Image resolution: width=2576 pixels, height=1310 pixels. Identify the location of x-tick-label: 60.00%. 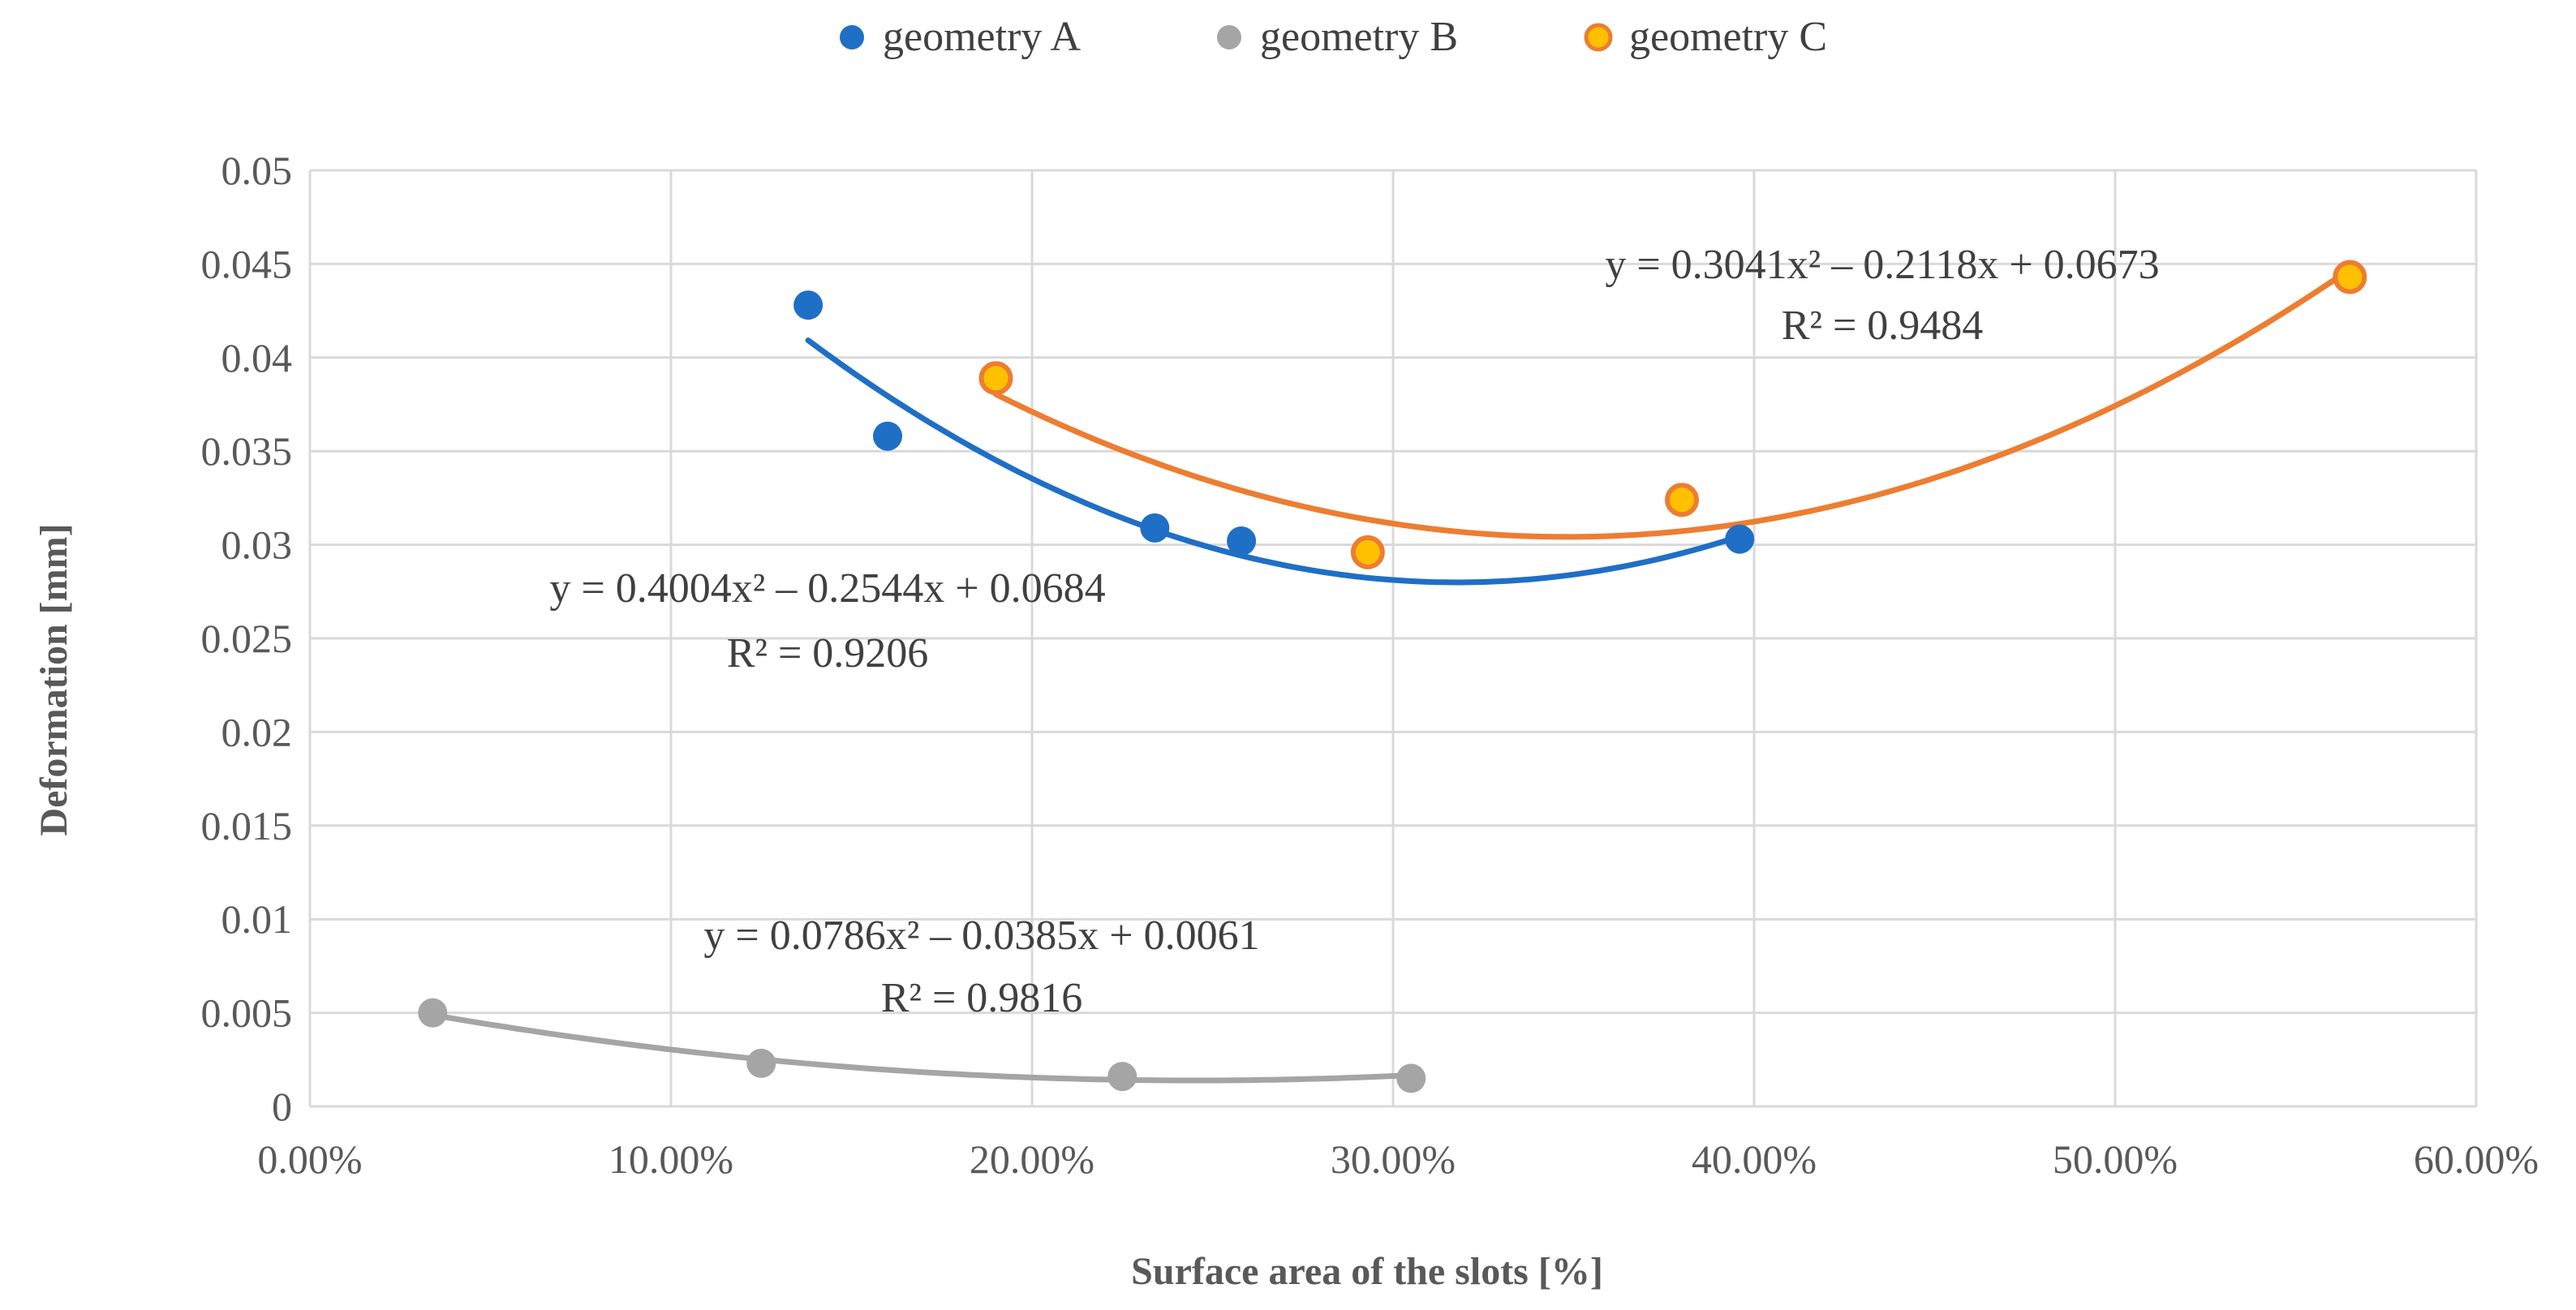
(2476, 1159).